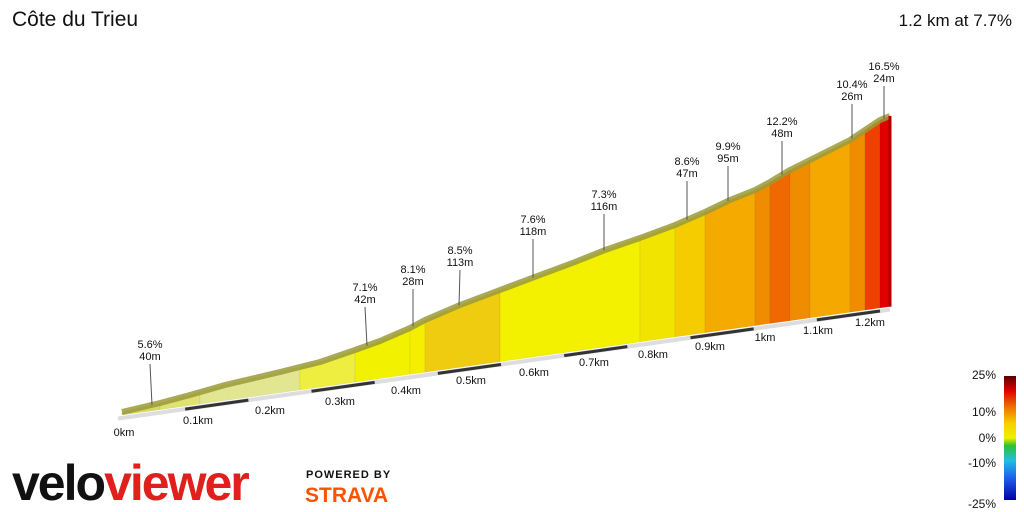 Image resolution: width=1024 pixels, height=512 pixels. Describe the element at coordinates (149, 357) in the screenshot. I see `annotation-length: 40m` at that location.